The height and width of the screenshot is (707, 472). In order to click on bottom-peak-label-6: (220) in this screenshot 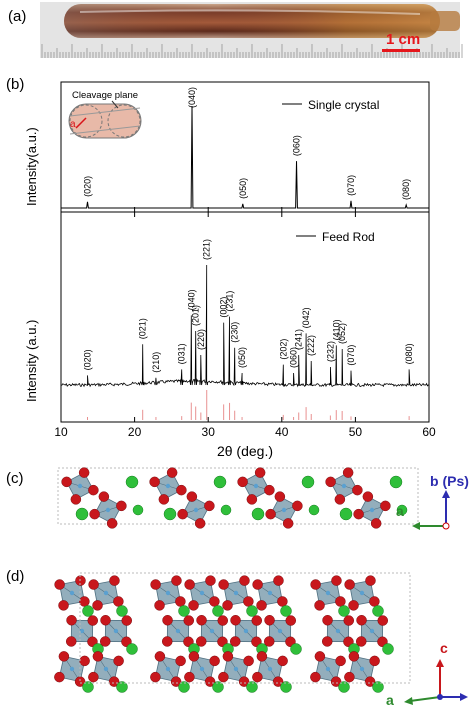, I will do `click(201, 339)`.